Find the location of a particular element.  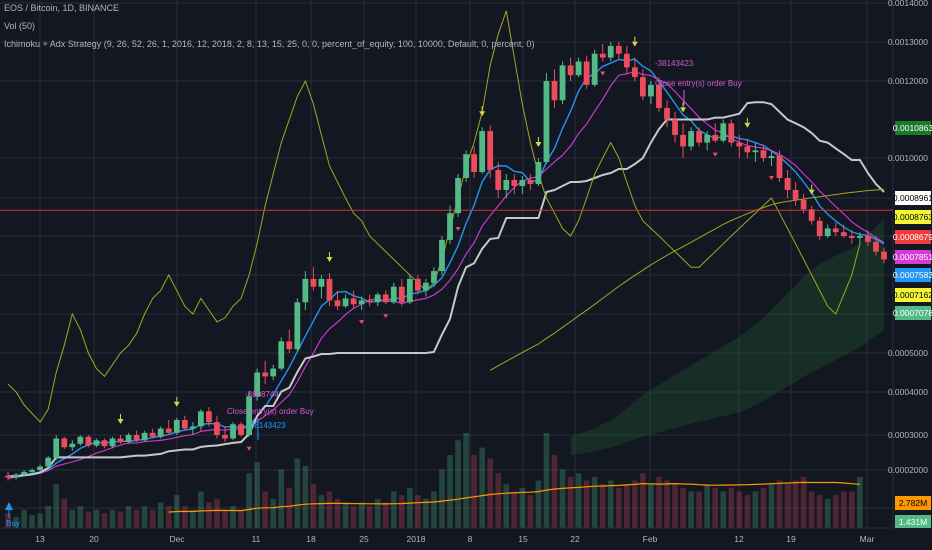

price-badge-label: 0.0007851 is located at coordinates (912, 257).